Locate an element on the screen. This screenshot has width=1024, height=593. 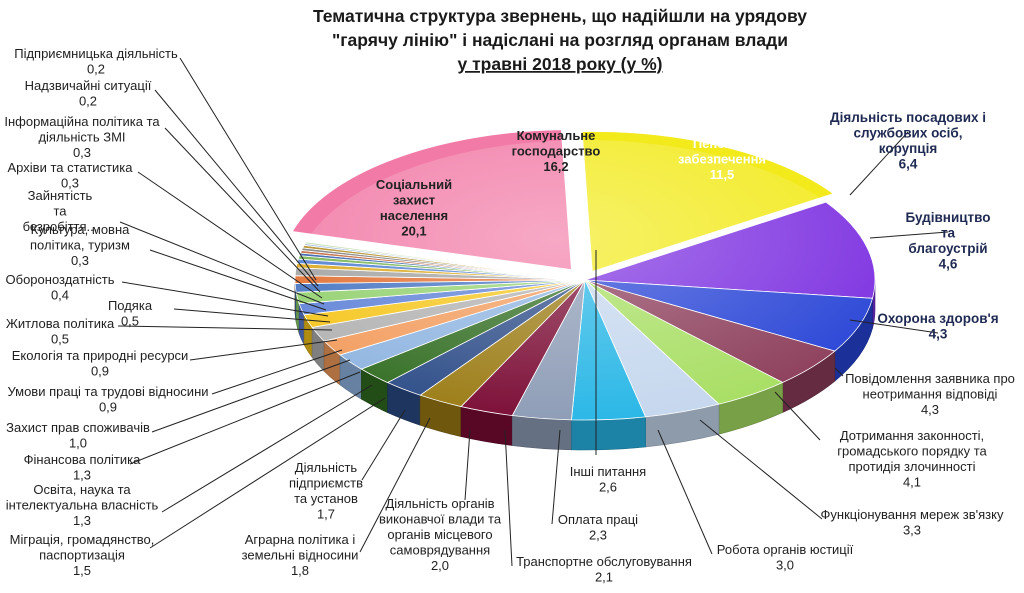
slice-label-7: Функціонування мереж зв'язку 3,3 is located at coordinates (912, 522).